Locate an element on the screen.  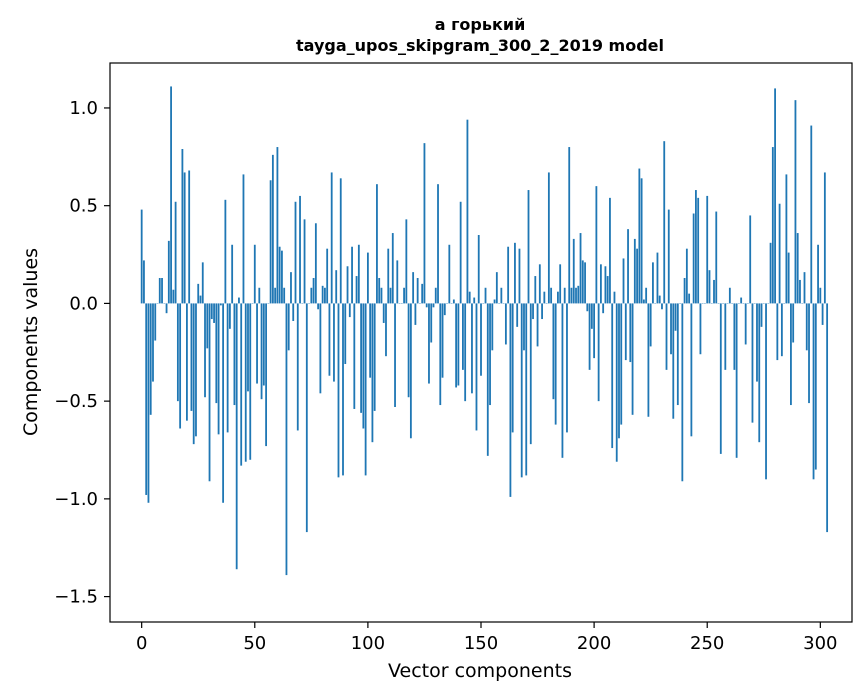
y-tick-label: −1.5 is located at coordinates (76, 597).